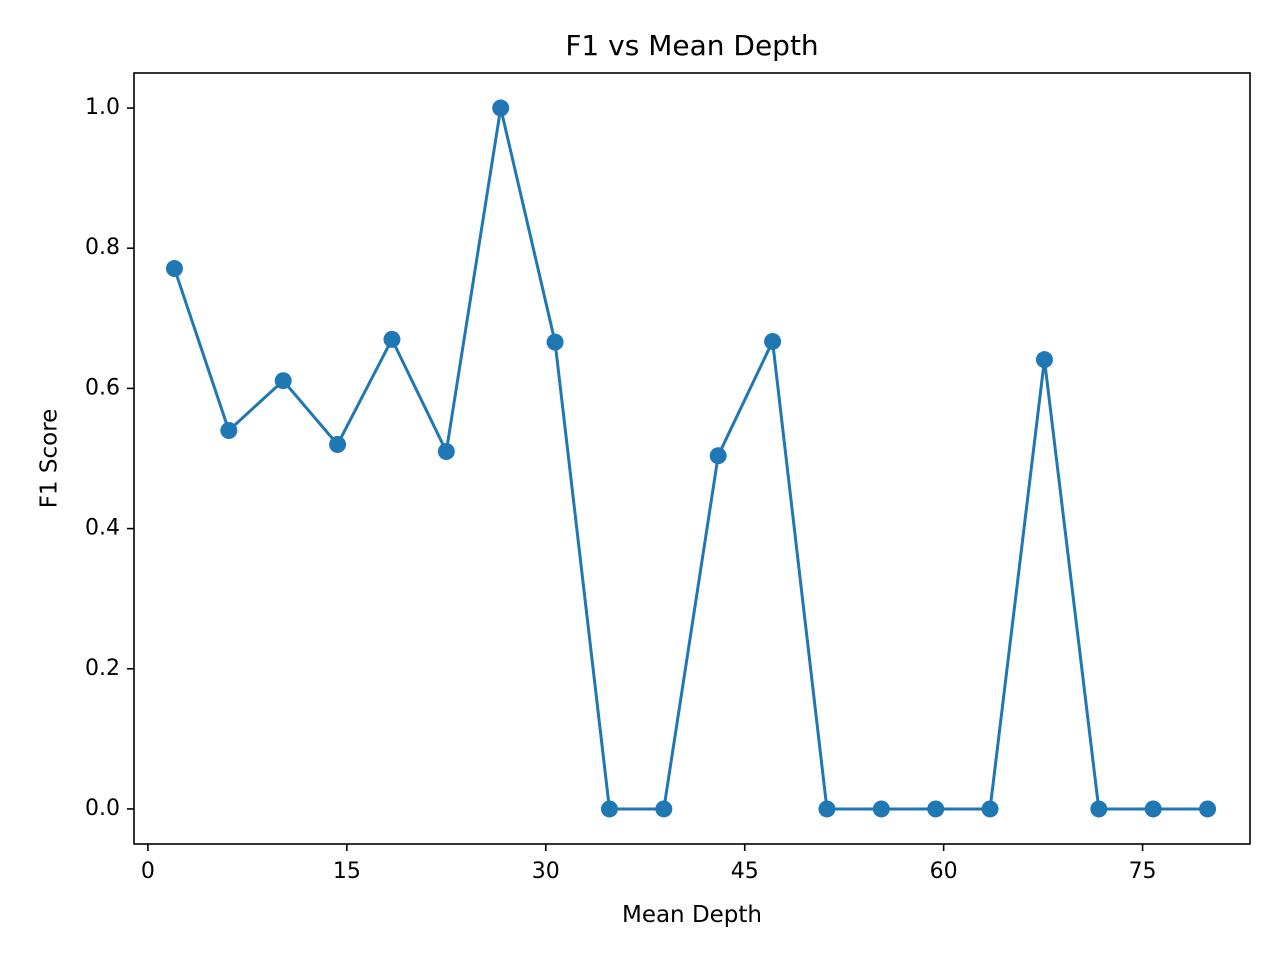 The image size is (1280, 960). Describe the element at coordinates (109, 458) in the screenshot. I see `y-axis: 0.0 0.2 0.4 0.6 0.8 1.0` at that location.